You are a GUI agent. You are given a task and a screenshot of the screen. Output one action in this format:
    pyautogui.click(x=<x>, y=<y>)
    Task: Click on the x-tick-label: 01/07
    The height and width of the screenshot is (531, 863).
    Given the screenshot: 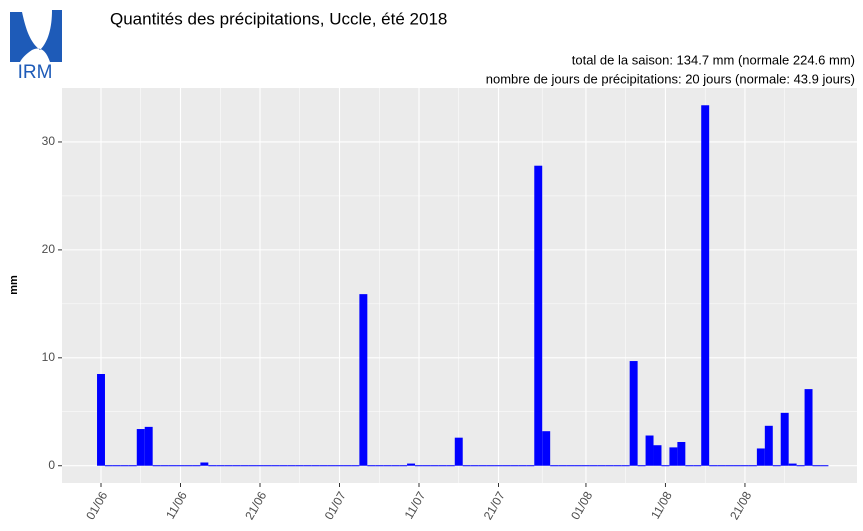 What is the action you would take?
    pyautogui.click(x=335, y=505)
    